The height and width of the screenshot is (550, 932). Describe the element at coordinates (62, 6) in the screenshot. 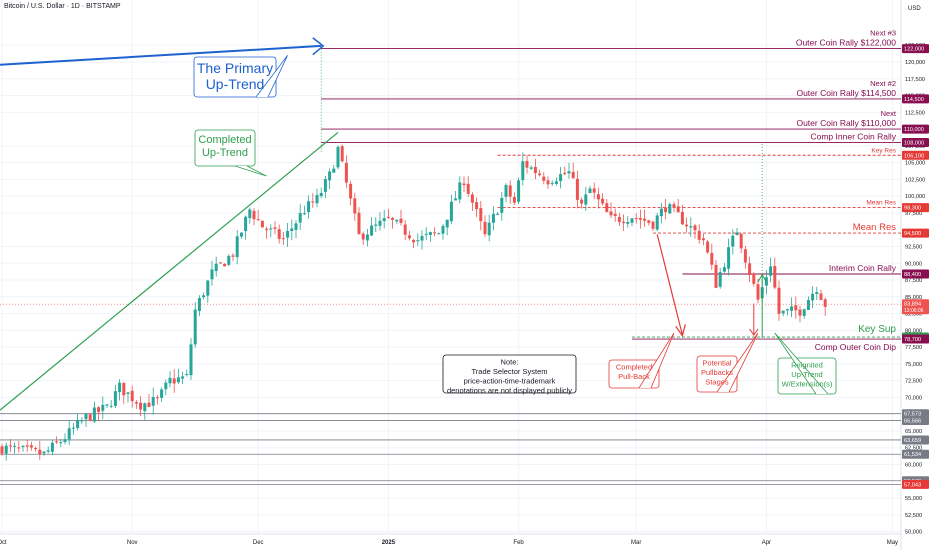

I see `symbol-title: Bitcoin / U.S. Dollar · 1D · BITSTAMP` at that location.